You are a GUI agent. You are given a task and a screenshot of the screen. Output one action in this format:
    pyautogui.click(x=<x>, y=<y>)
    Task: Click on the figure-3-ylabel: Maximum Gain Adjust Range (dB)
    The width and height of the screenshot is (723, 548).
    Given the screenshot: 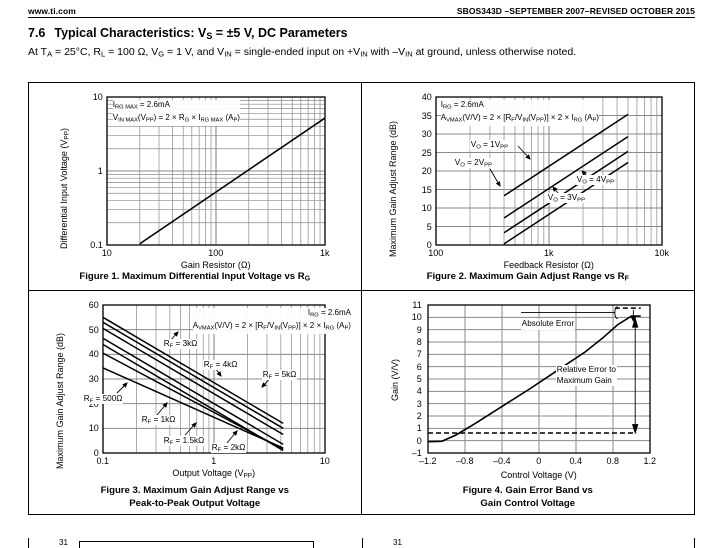 What is the action you would take?
    pyautogui.click(x=59, y=401)
    